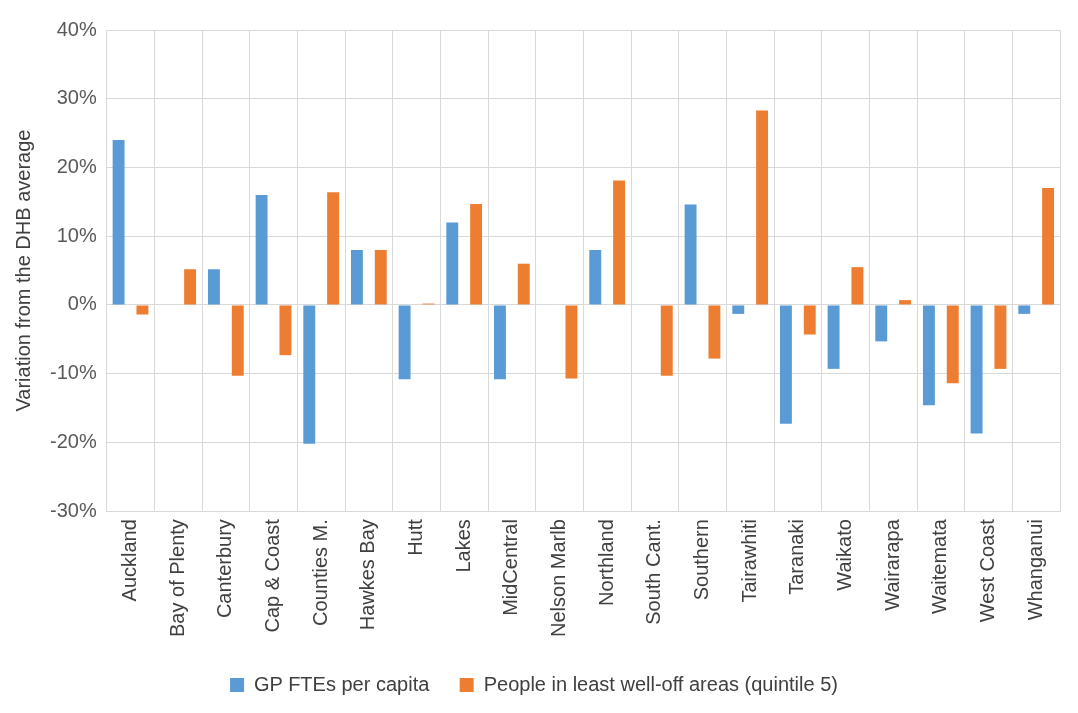 The image size is (1078, 713). Describe the element at coordinates (605, 562) in the screenshot. I see `x-tick-label: Northland` at that location.